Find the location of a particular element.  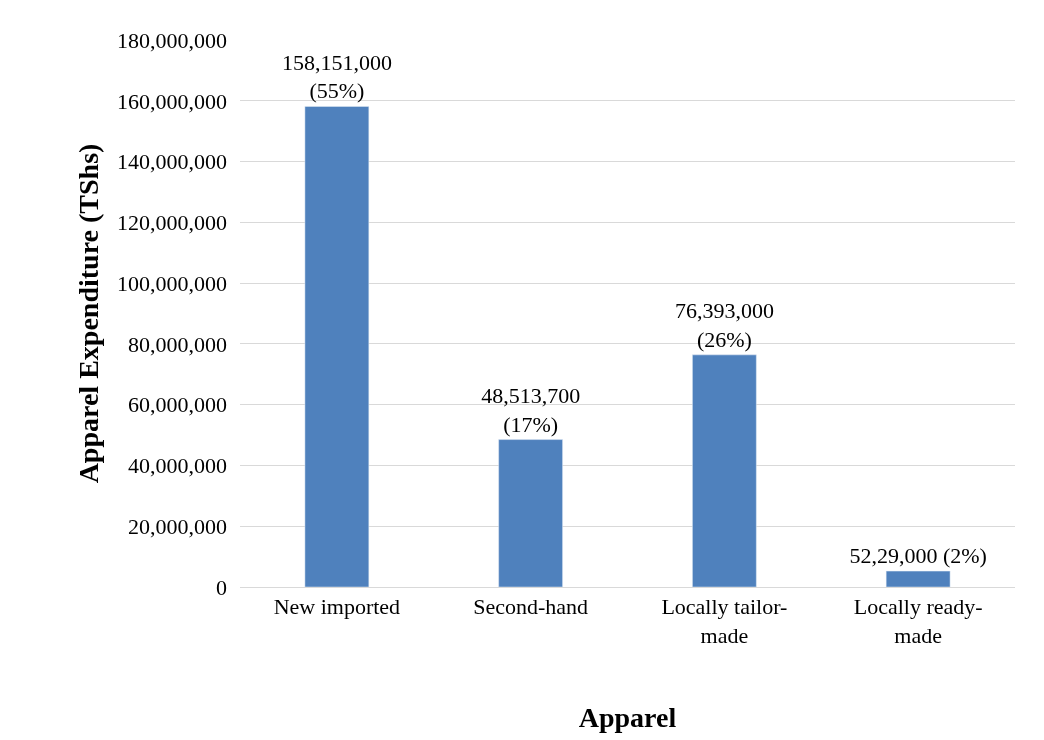

x-tick-label: Locally tailor- made is located at coordinates (724, 621).